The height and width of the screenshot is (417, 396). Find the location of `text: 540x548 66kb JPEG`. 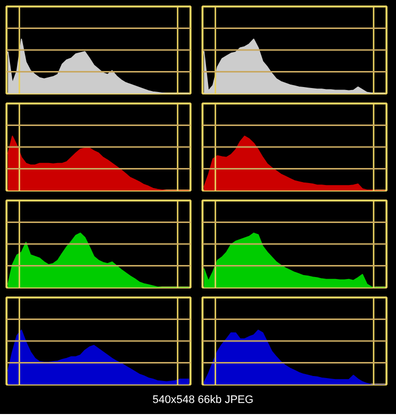

text: 540x548 66kb JPEG is located at coordinates (203, 400).